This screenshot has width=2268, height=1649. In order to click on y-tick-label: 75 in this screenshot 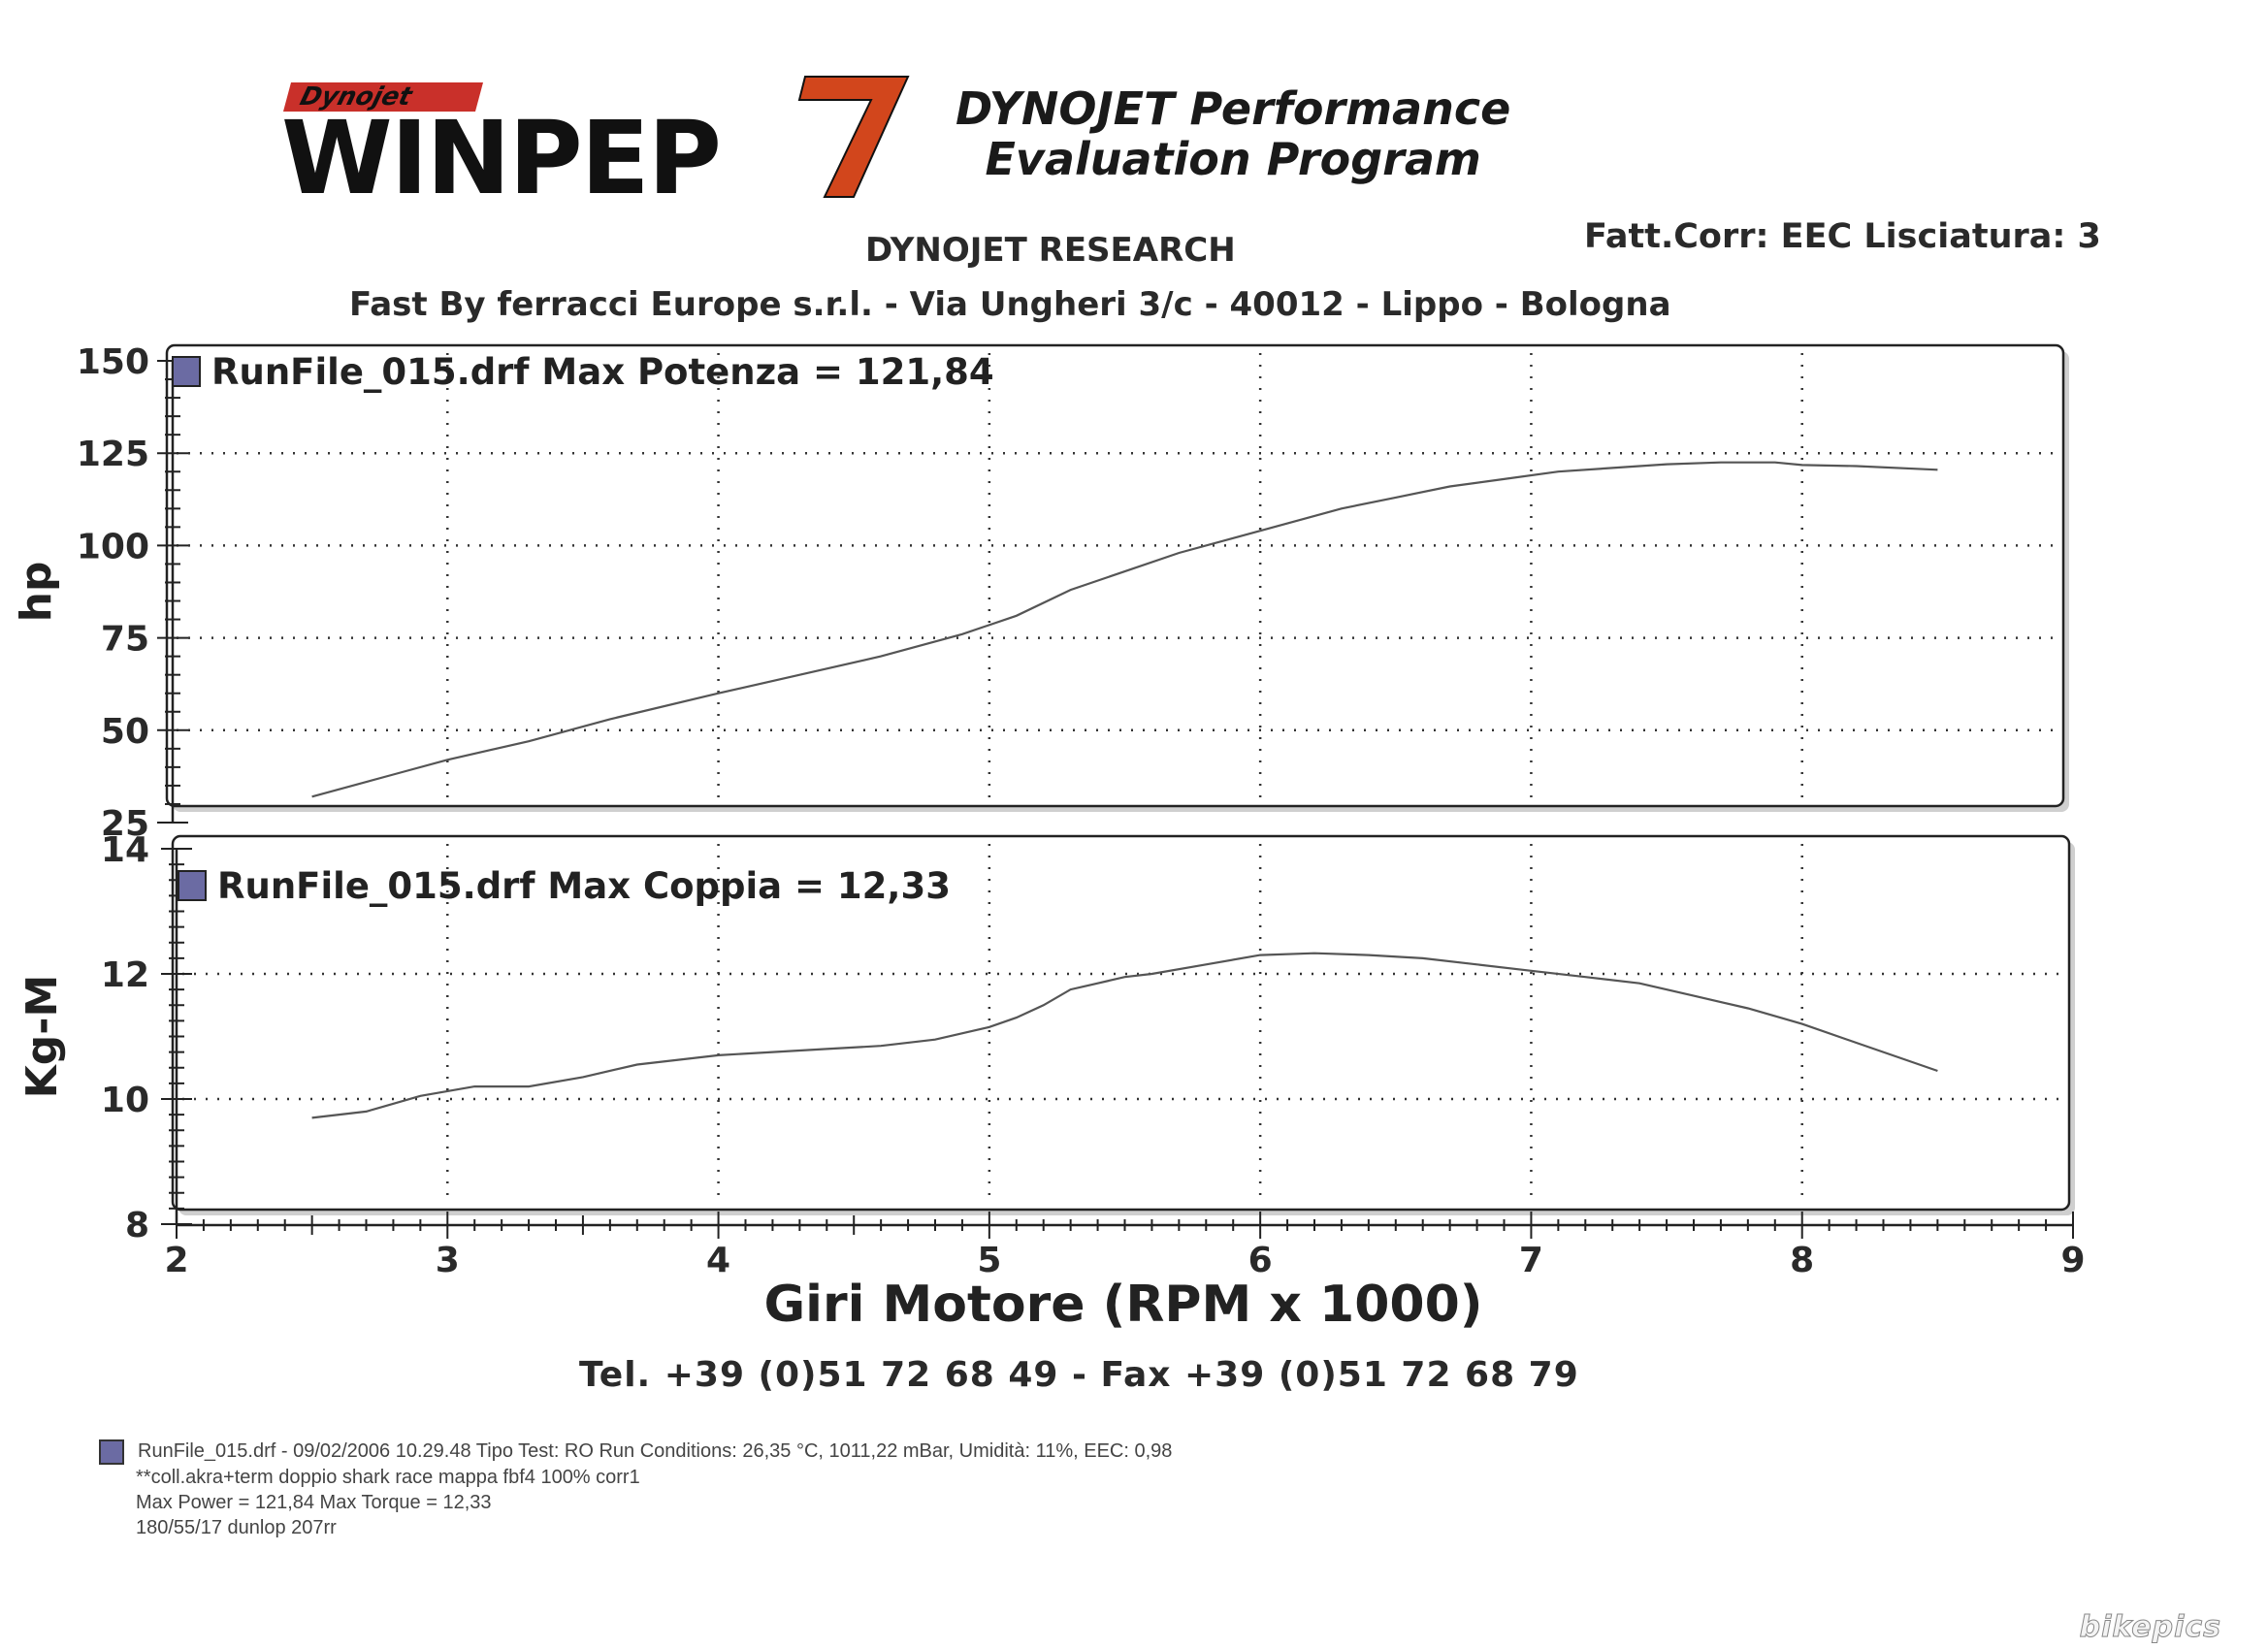, I will do `click(125, 640)`.